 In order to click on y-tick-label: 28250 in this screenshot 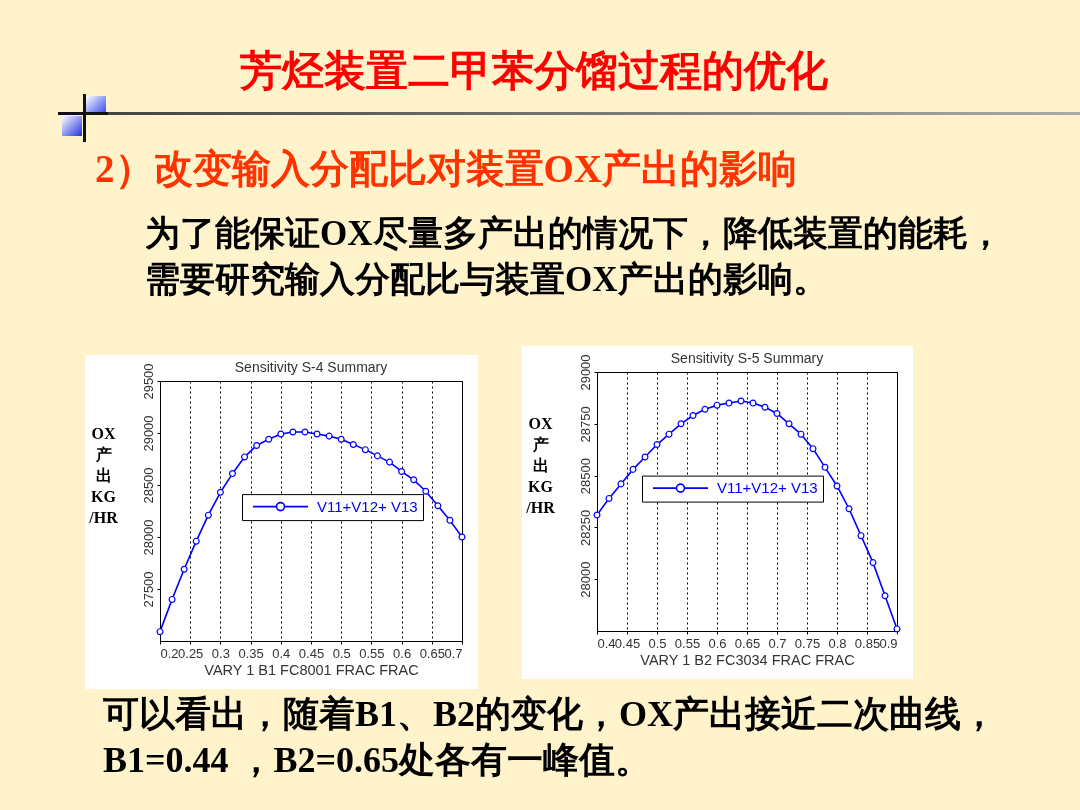, I will do `click(585, 527)`.